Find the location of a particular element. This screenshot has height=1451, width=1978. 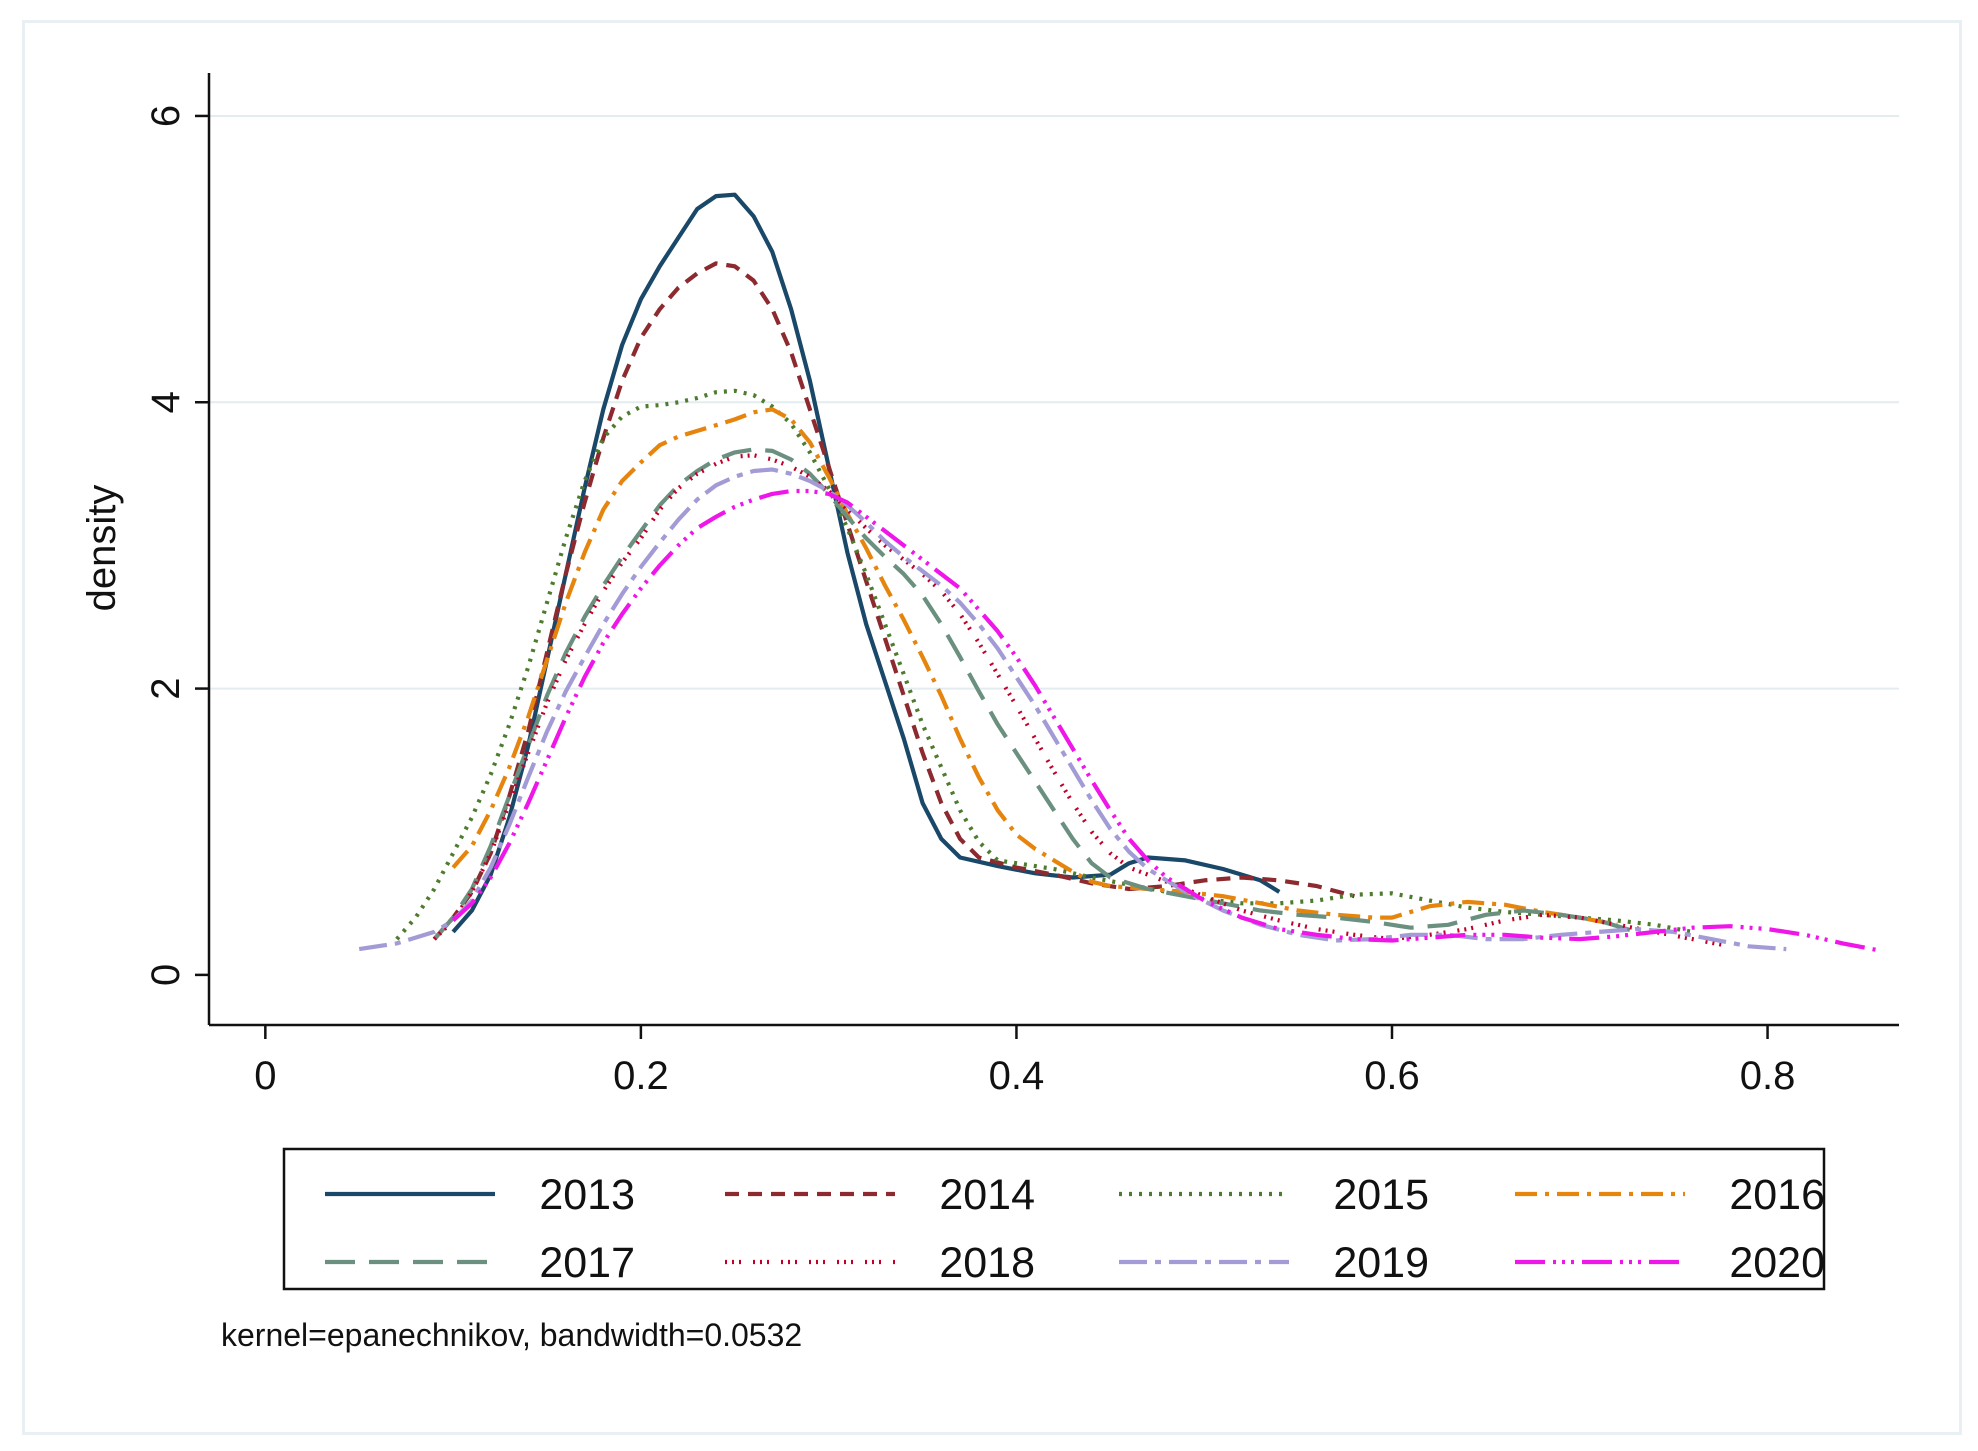

y-tick-label: 4 is located at coordinates (166, 402).